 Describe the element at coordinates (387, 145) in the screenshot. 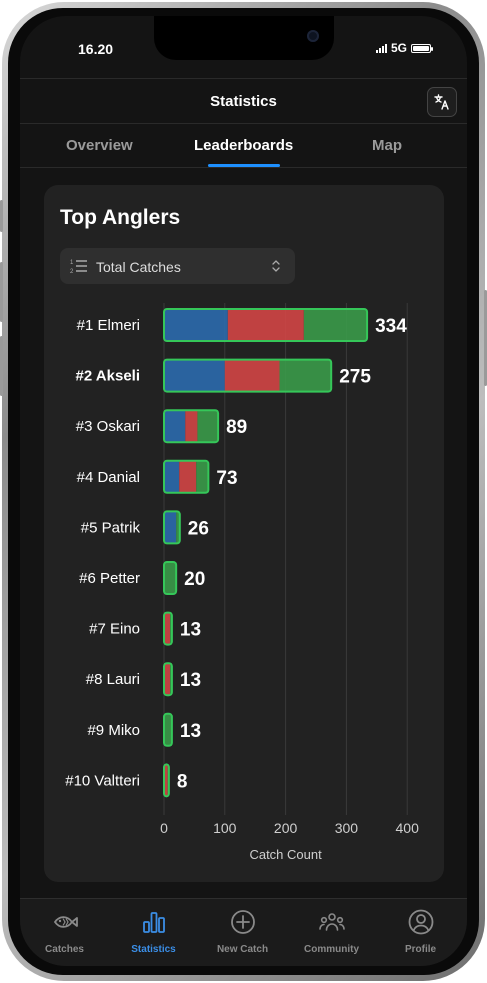

I see `tab-map: Map` at that location.